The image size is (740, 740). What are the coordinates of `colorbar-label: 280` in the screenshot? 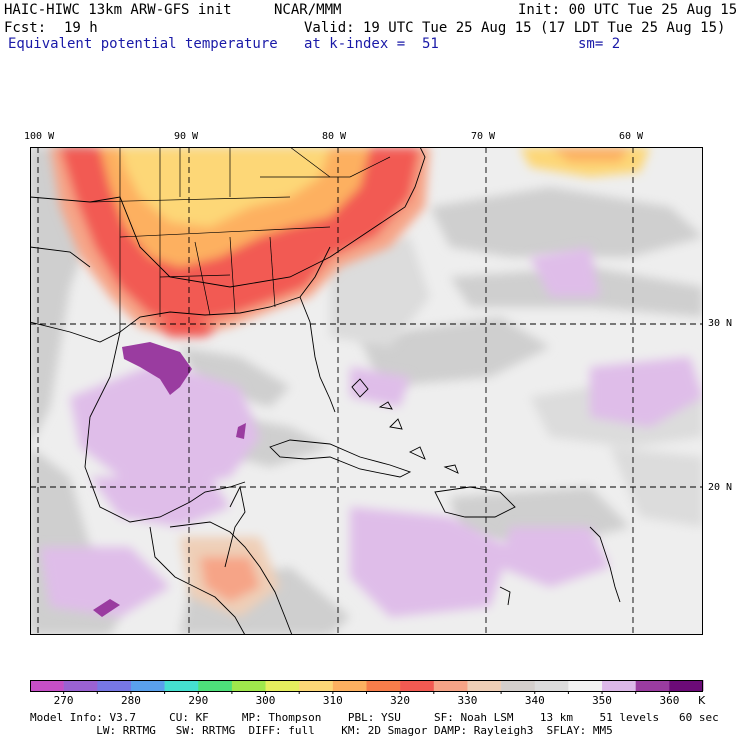 It's located at (131, 700).